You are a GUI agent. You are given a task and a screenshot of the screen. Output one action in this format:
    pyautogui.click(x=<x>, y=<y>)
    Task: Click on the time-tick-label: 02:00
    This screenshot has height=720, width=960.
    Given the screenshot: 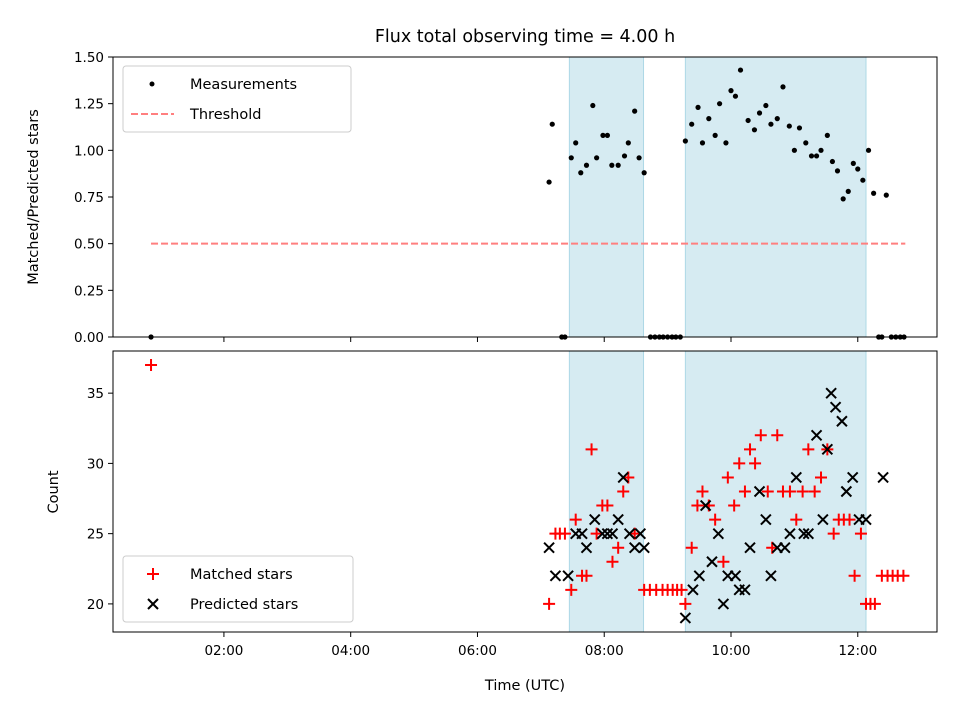 What is the action you would take?
    pyautogui.click(x=223, y=651)
    